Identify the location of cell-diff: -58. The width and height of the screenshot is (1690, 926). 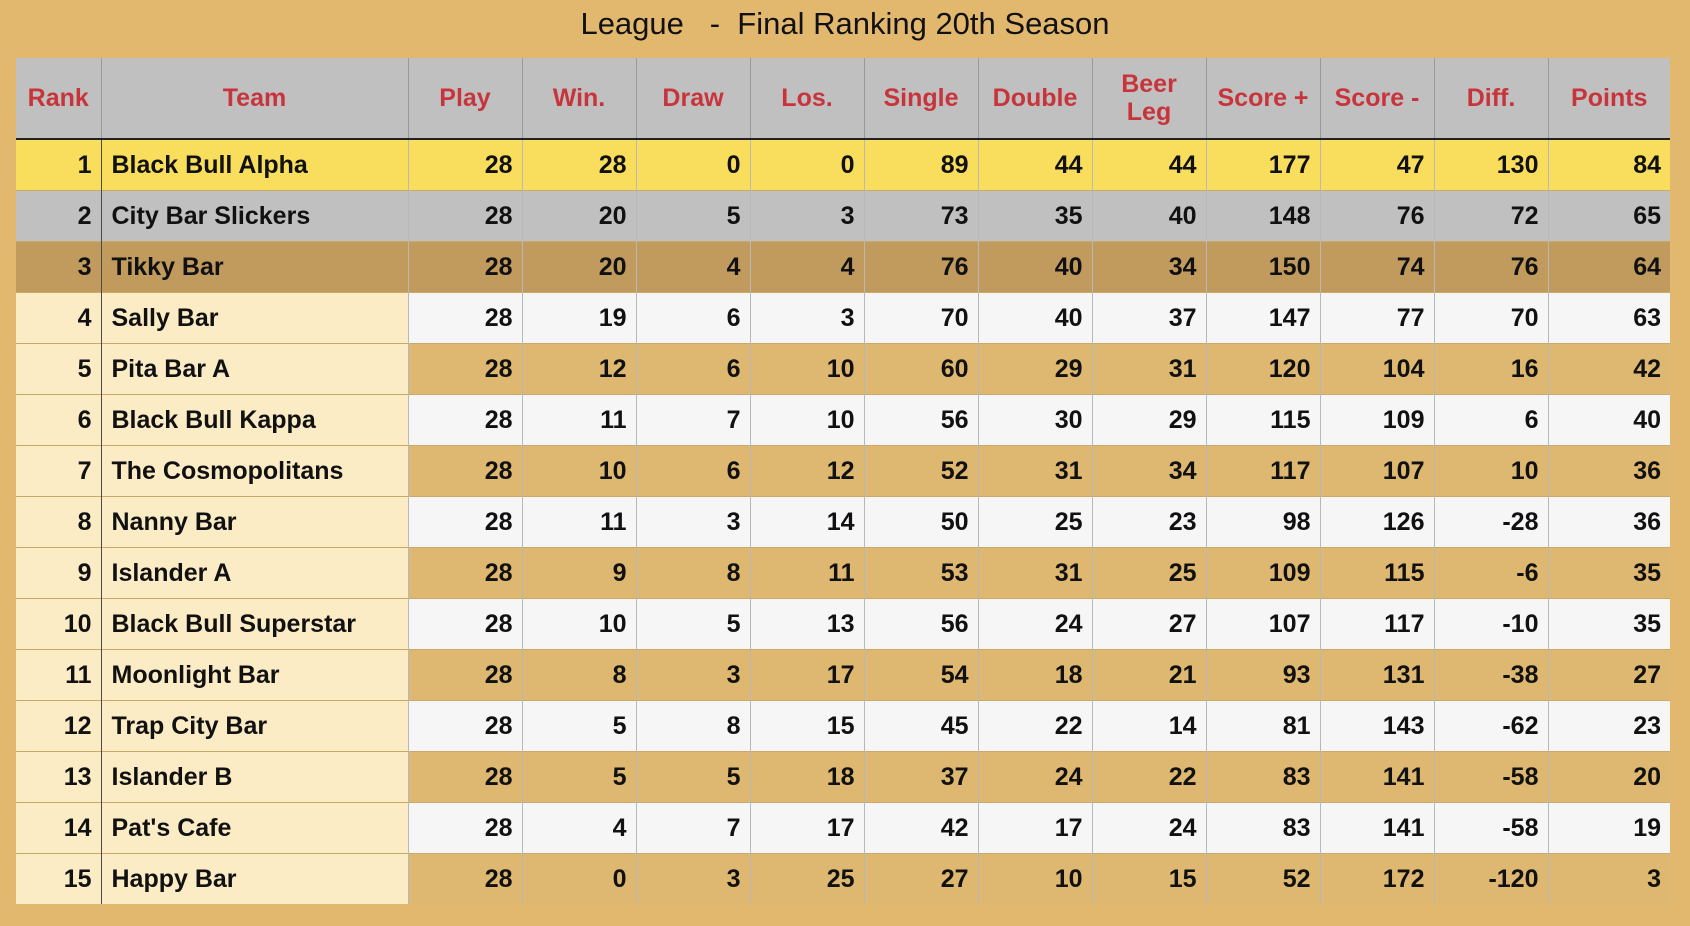
(1491, 777).